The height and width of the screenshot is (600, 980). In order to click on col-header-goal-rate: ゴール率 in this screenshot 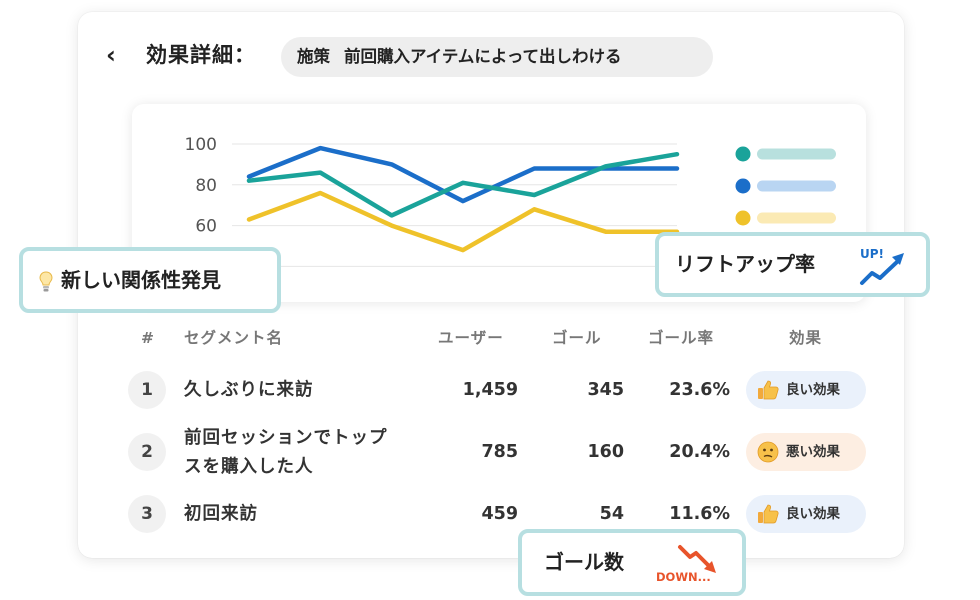, I will do `click(681, 338)`.